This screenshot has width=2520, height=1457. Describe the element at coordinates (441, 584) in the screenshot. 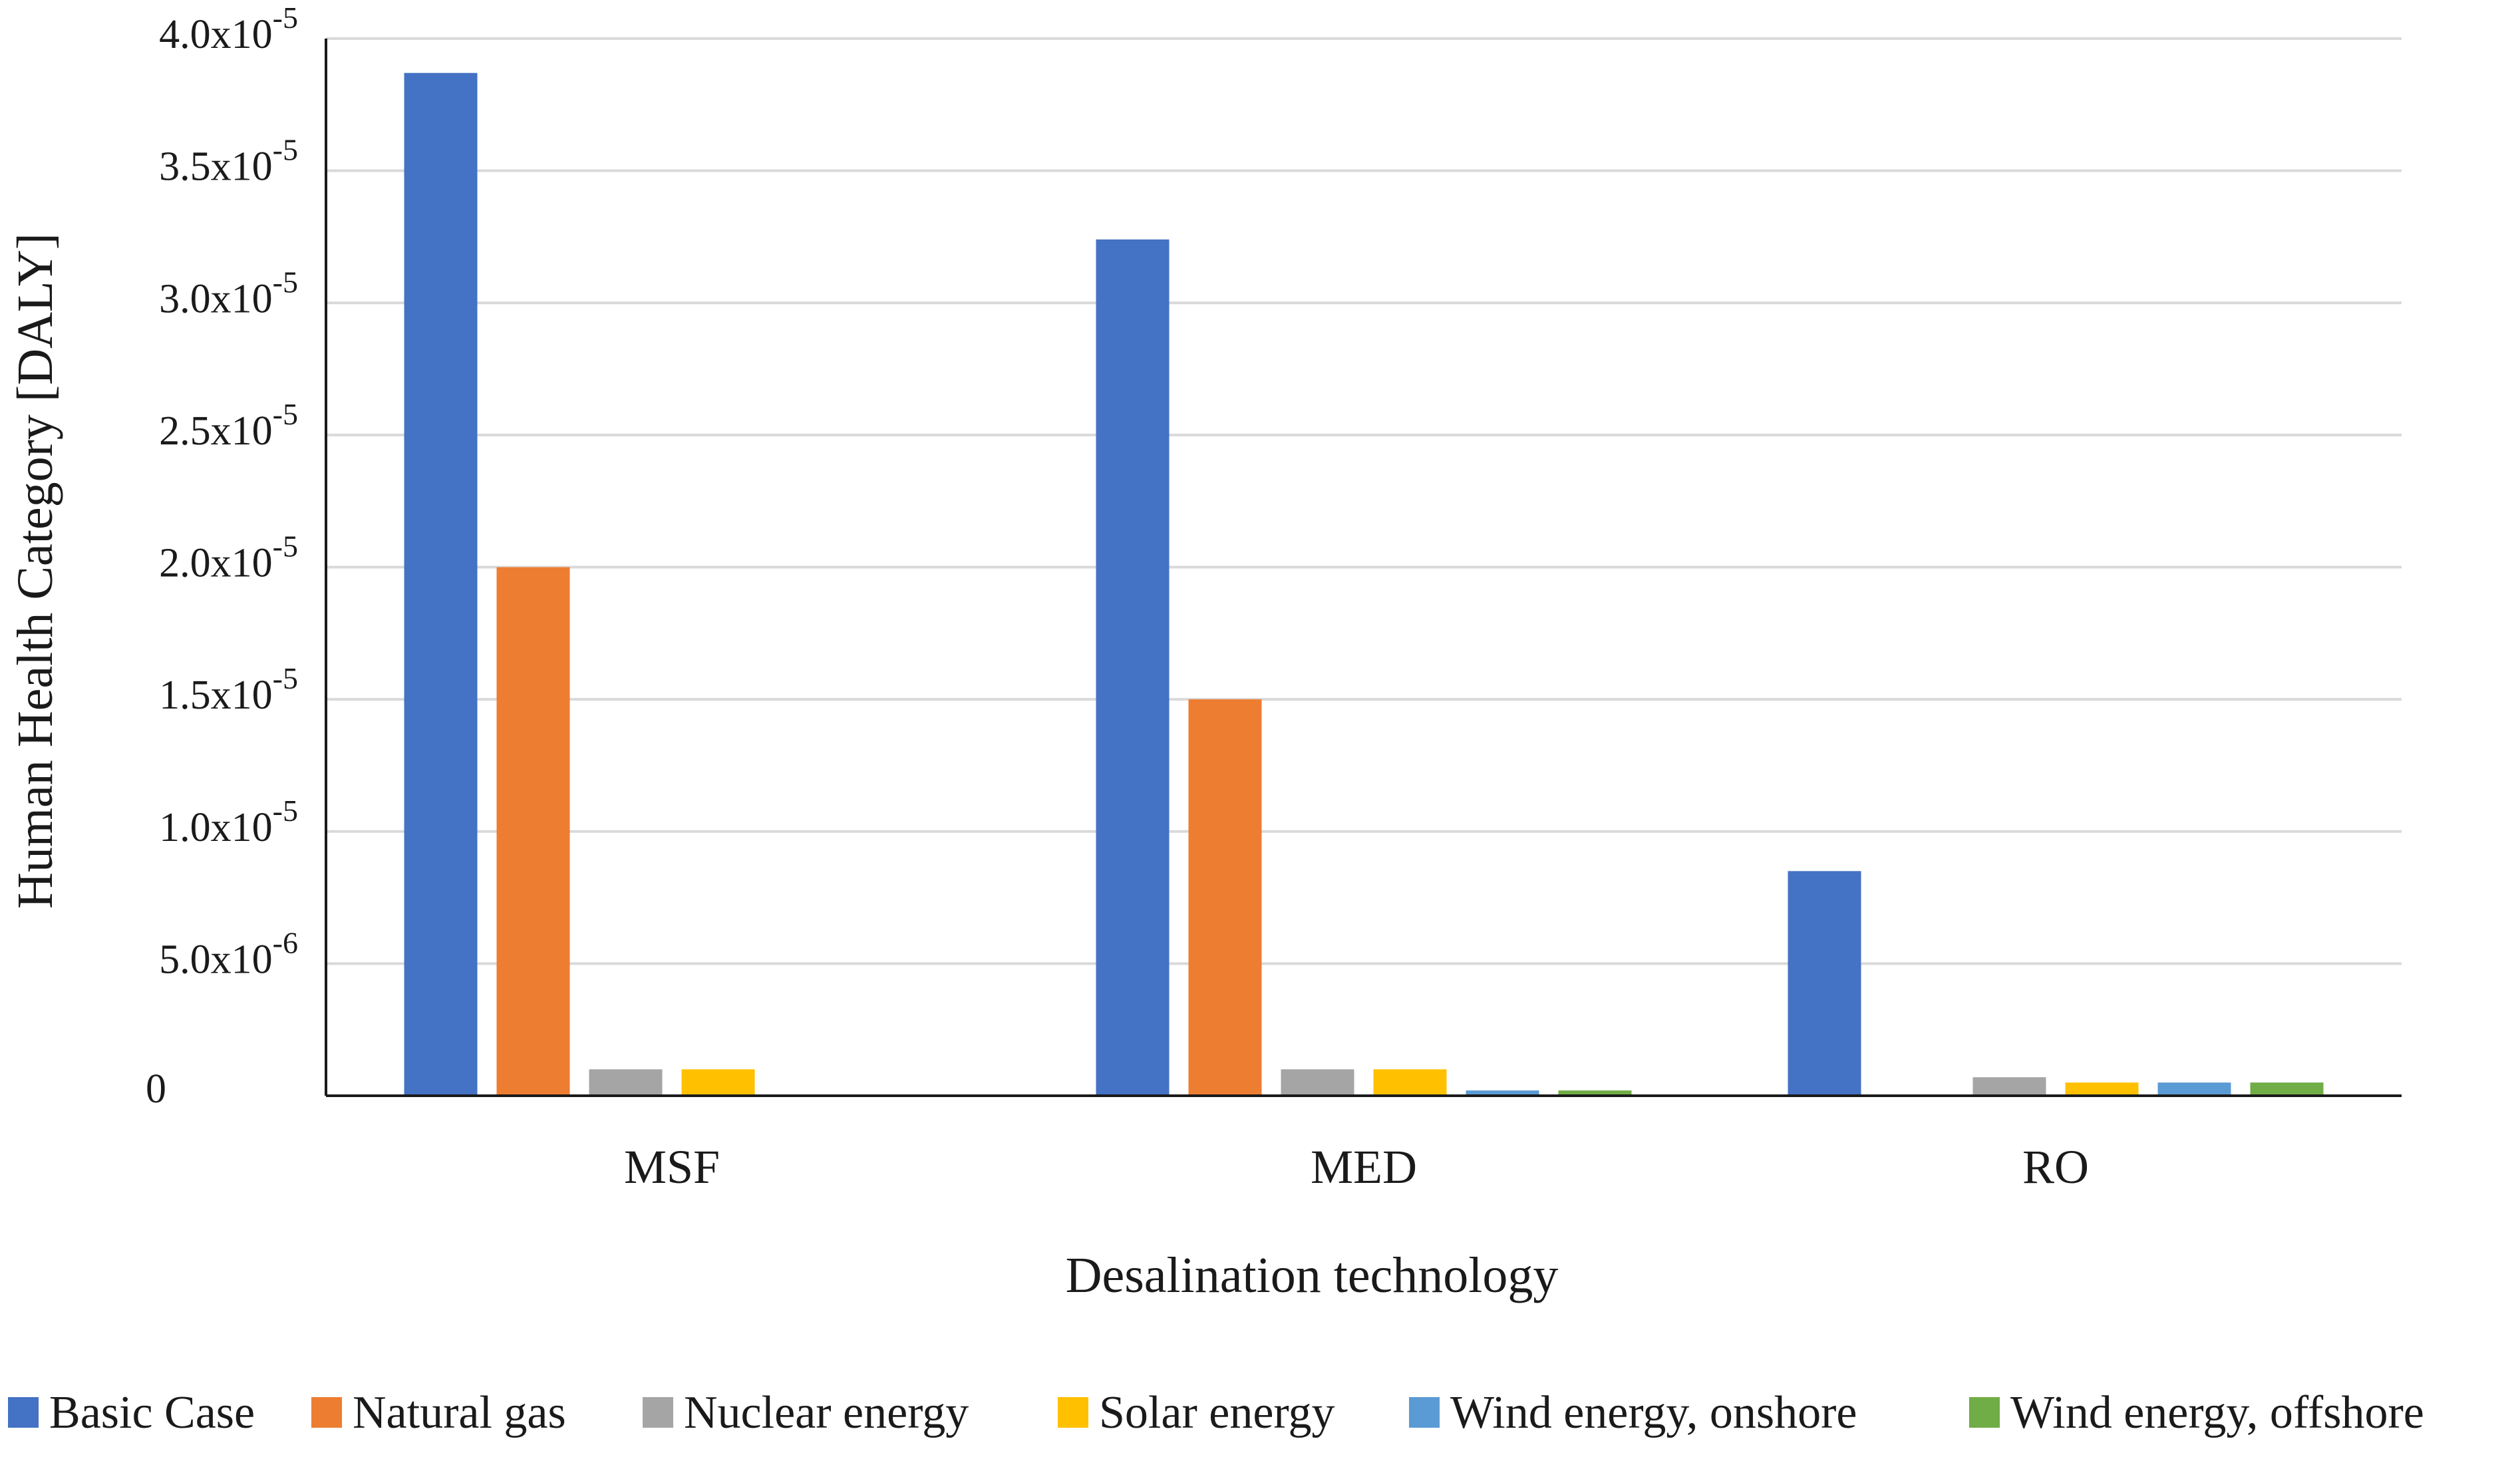

I see `bar-msf-basic-case` at that location.